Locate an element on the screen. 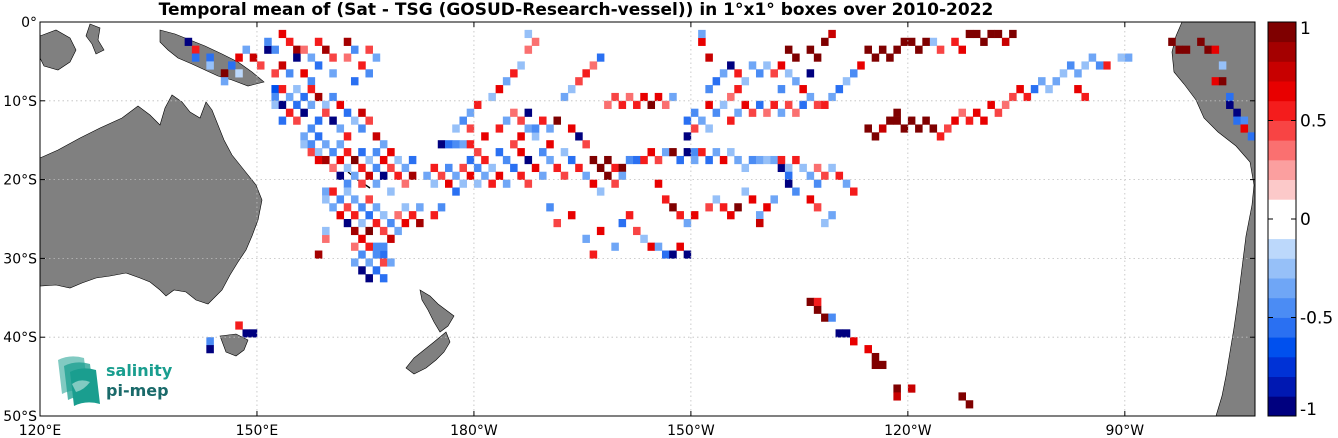 This screenshot has height=438, width=1338. colorbar-segments is located at coordinates (1282, 219).